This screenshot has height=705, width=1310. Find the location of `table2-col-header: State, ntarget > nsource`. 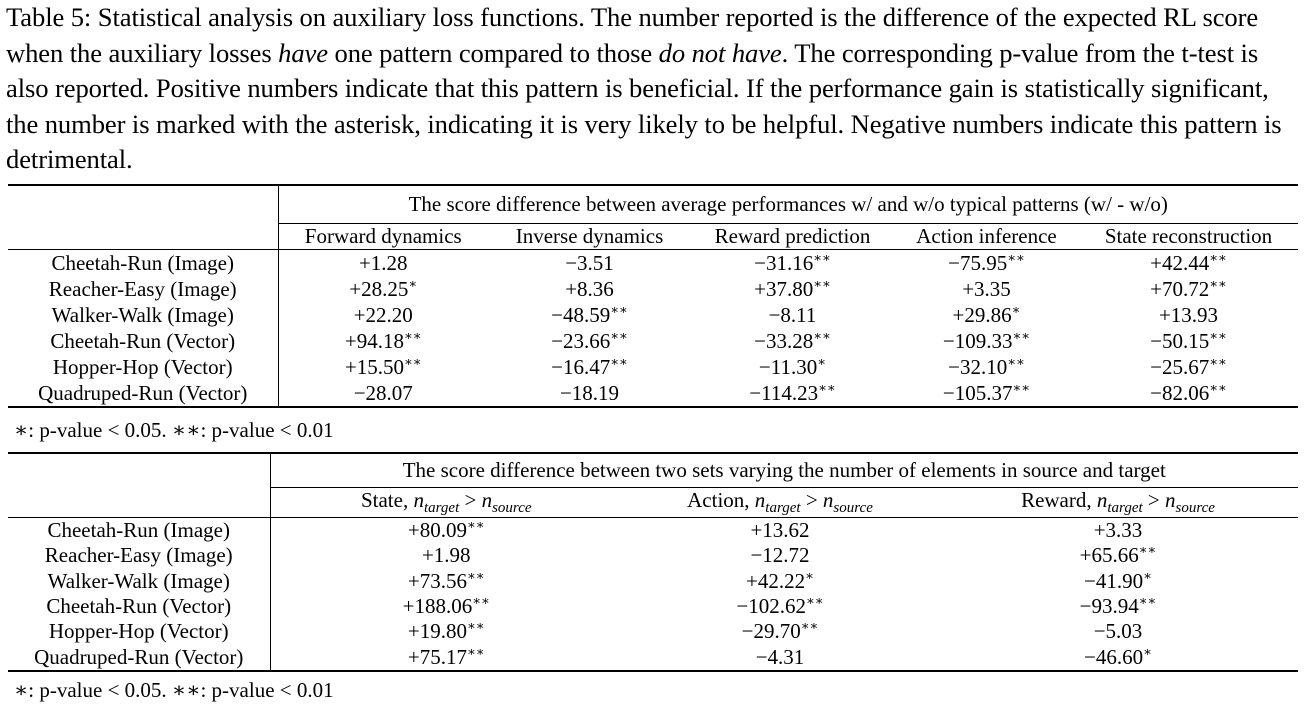

table2-col-header: State, ntarget > nsource is located at coordinates (446, 502).